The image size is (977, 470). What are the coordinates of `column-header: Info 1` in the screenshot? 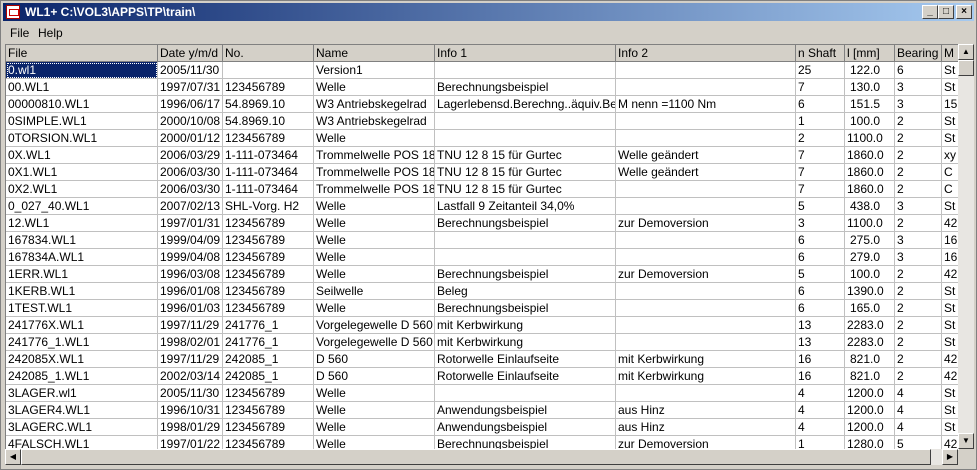 It's located at (525, 53).